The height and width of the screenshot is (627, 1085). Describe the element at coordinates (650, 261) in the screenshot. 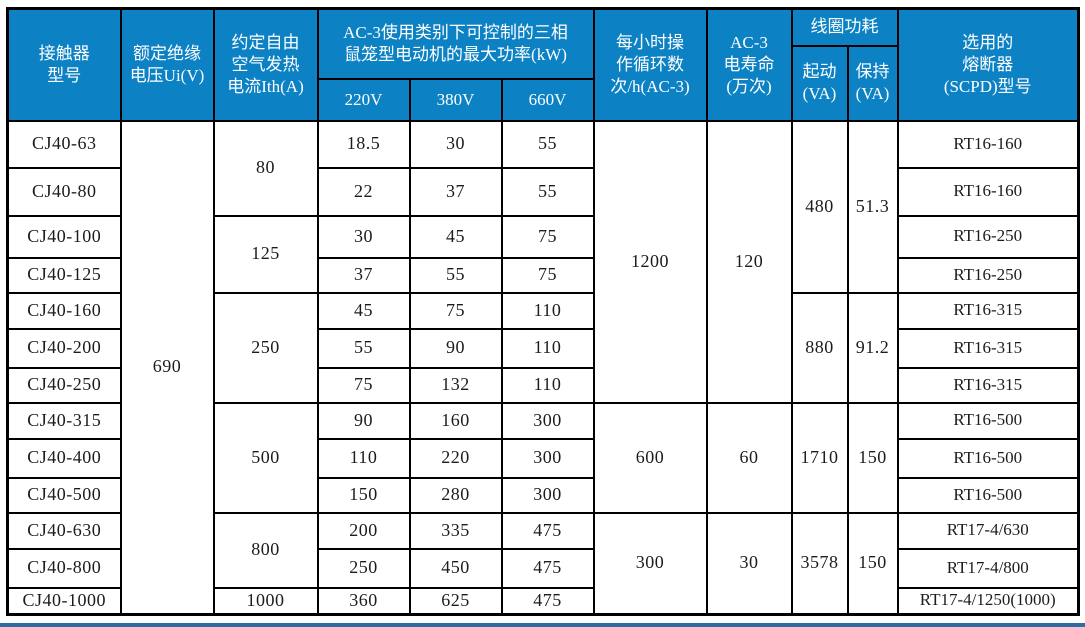

I see `ops-per-hour-cell: 1200` at that location.